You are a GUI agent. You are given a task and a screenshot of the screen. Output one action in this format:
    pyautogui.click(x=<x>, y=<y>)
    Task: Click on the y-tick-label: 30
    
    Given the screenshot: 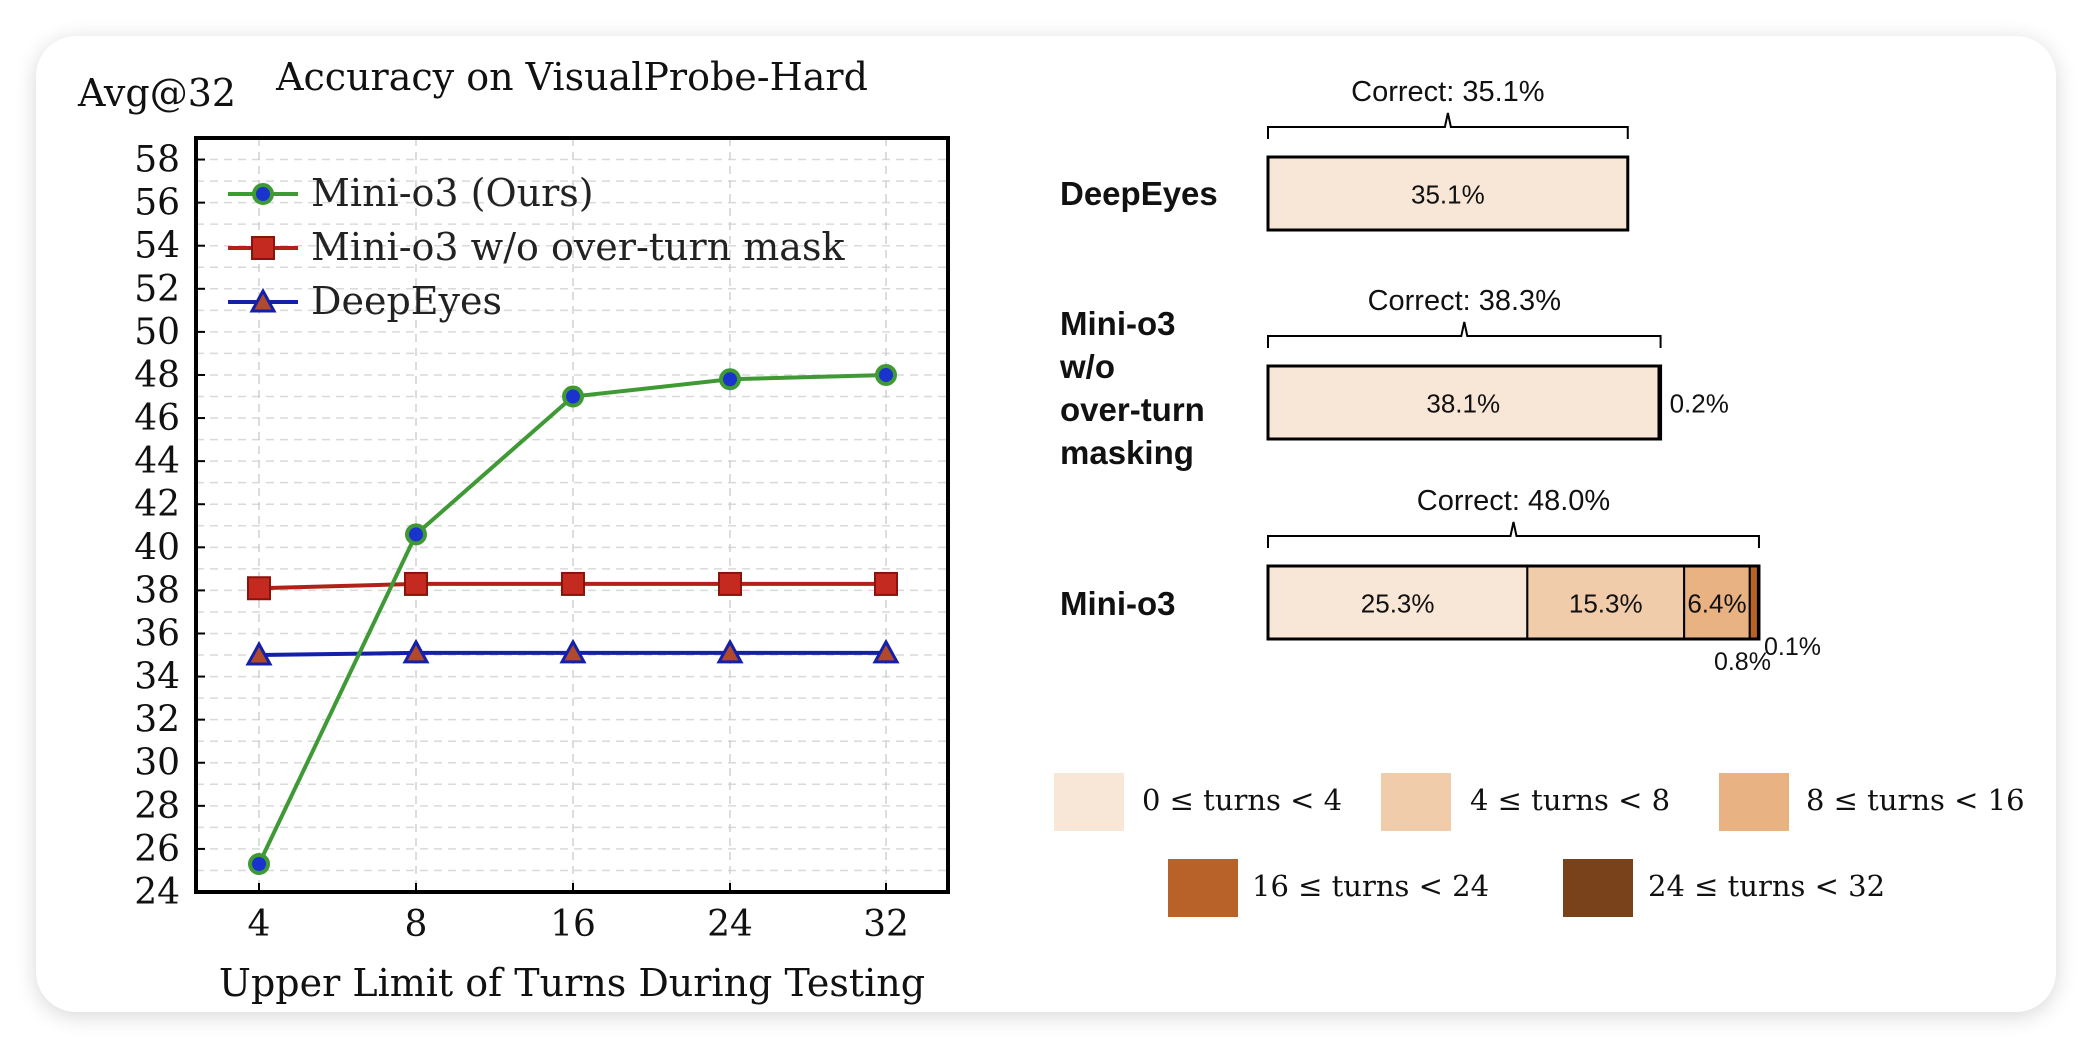 What is the action you would take?
    pyautogui.click(x=157, y=763)
    